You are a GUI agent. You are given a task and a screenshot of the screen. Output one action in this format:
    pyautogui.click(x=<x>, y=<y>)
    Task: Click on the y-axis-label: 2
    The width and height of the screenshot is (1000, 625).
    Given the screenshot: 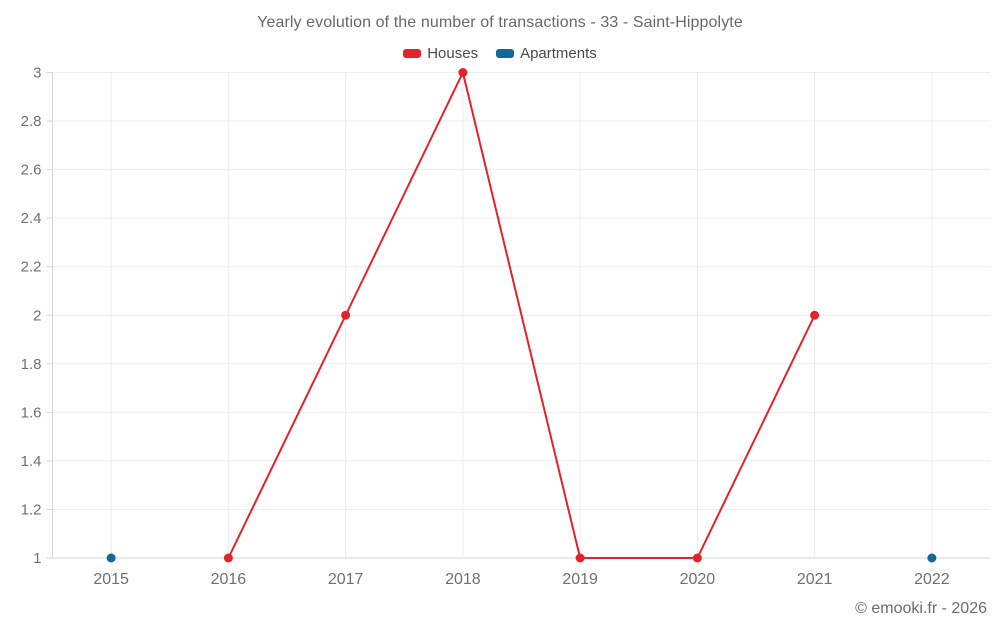 What is the action you would take?
    pyautogui.click(x=37, y=315)
    